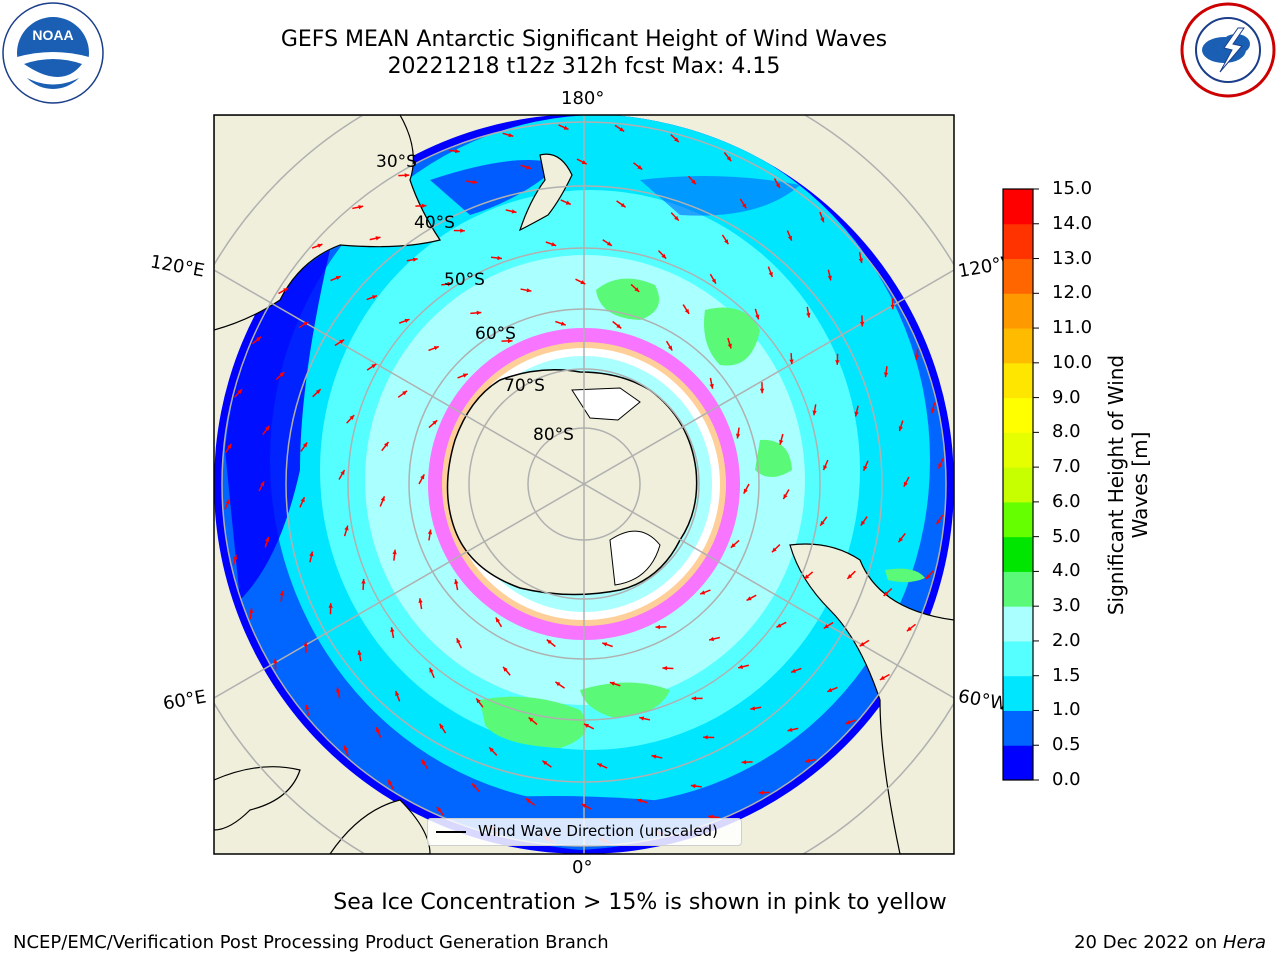 This screenshot has width=1280, height=960. Describe the element at coordinates (1066, 710) in the screenshot. I see `colorbar-tick-label: 1.0` at that location.